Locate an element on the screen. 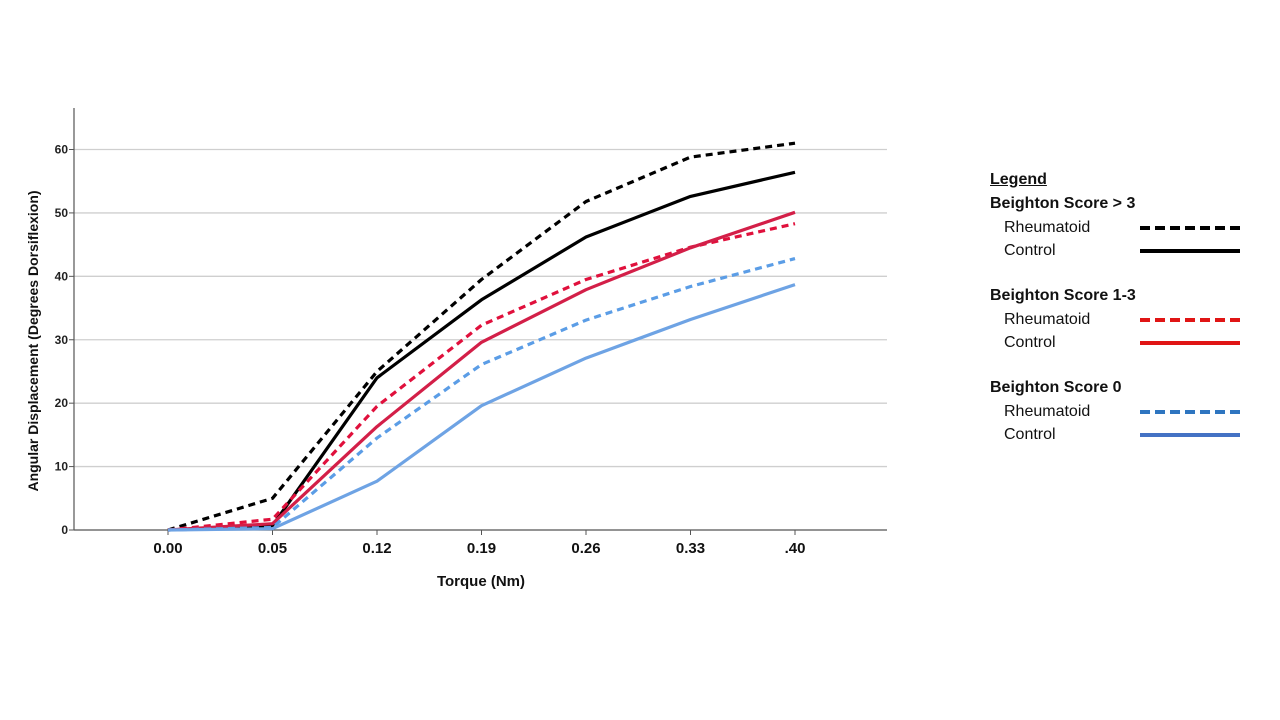 Image resolution: width=1280 pixels, height=720 pixels. y-tick-label: 30 is located at coordinates (62, 340).